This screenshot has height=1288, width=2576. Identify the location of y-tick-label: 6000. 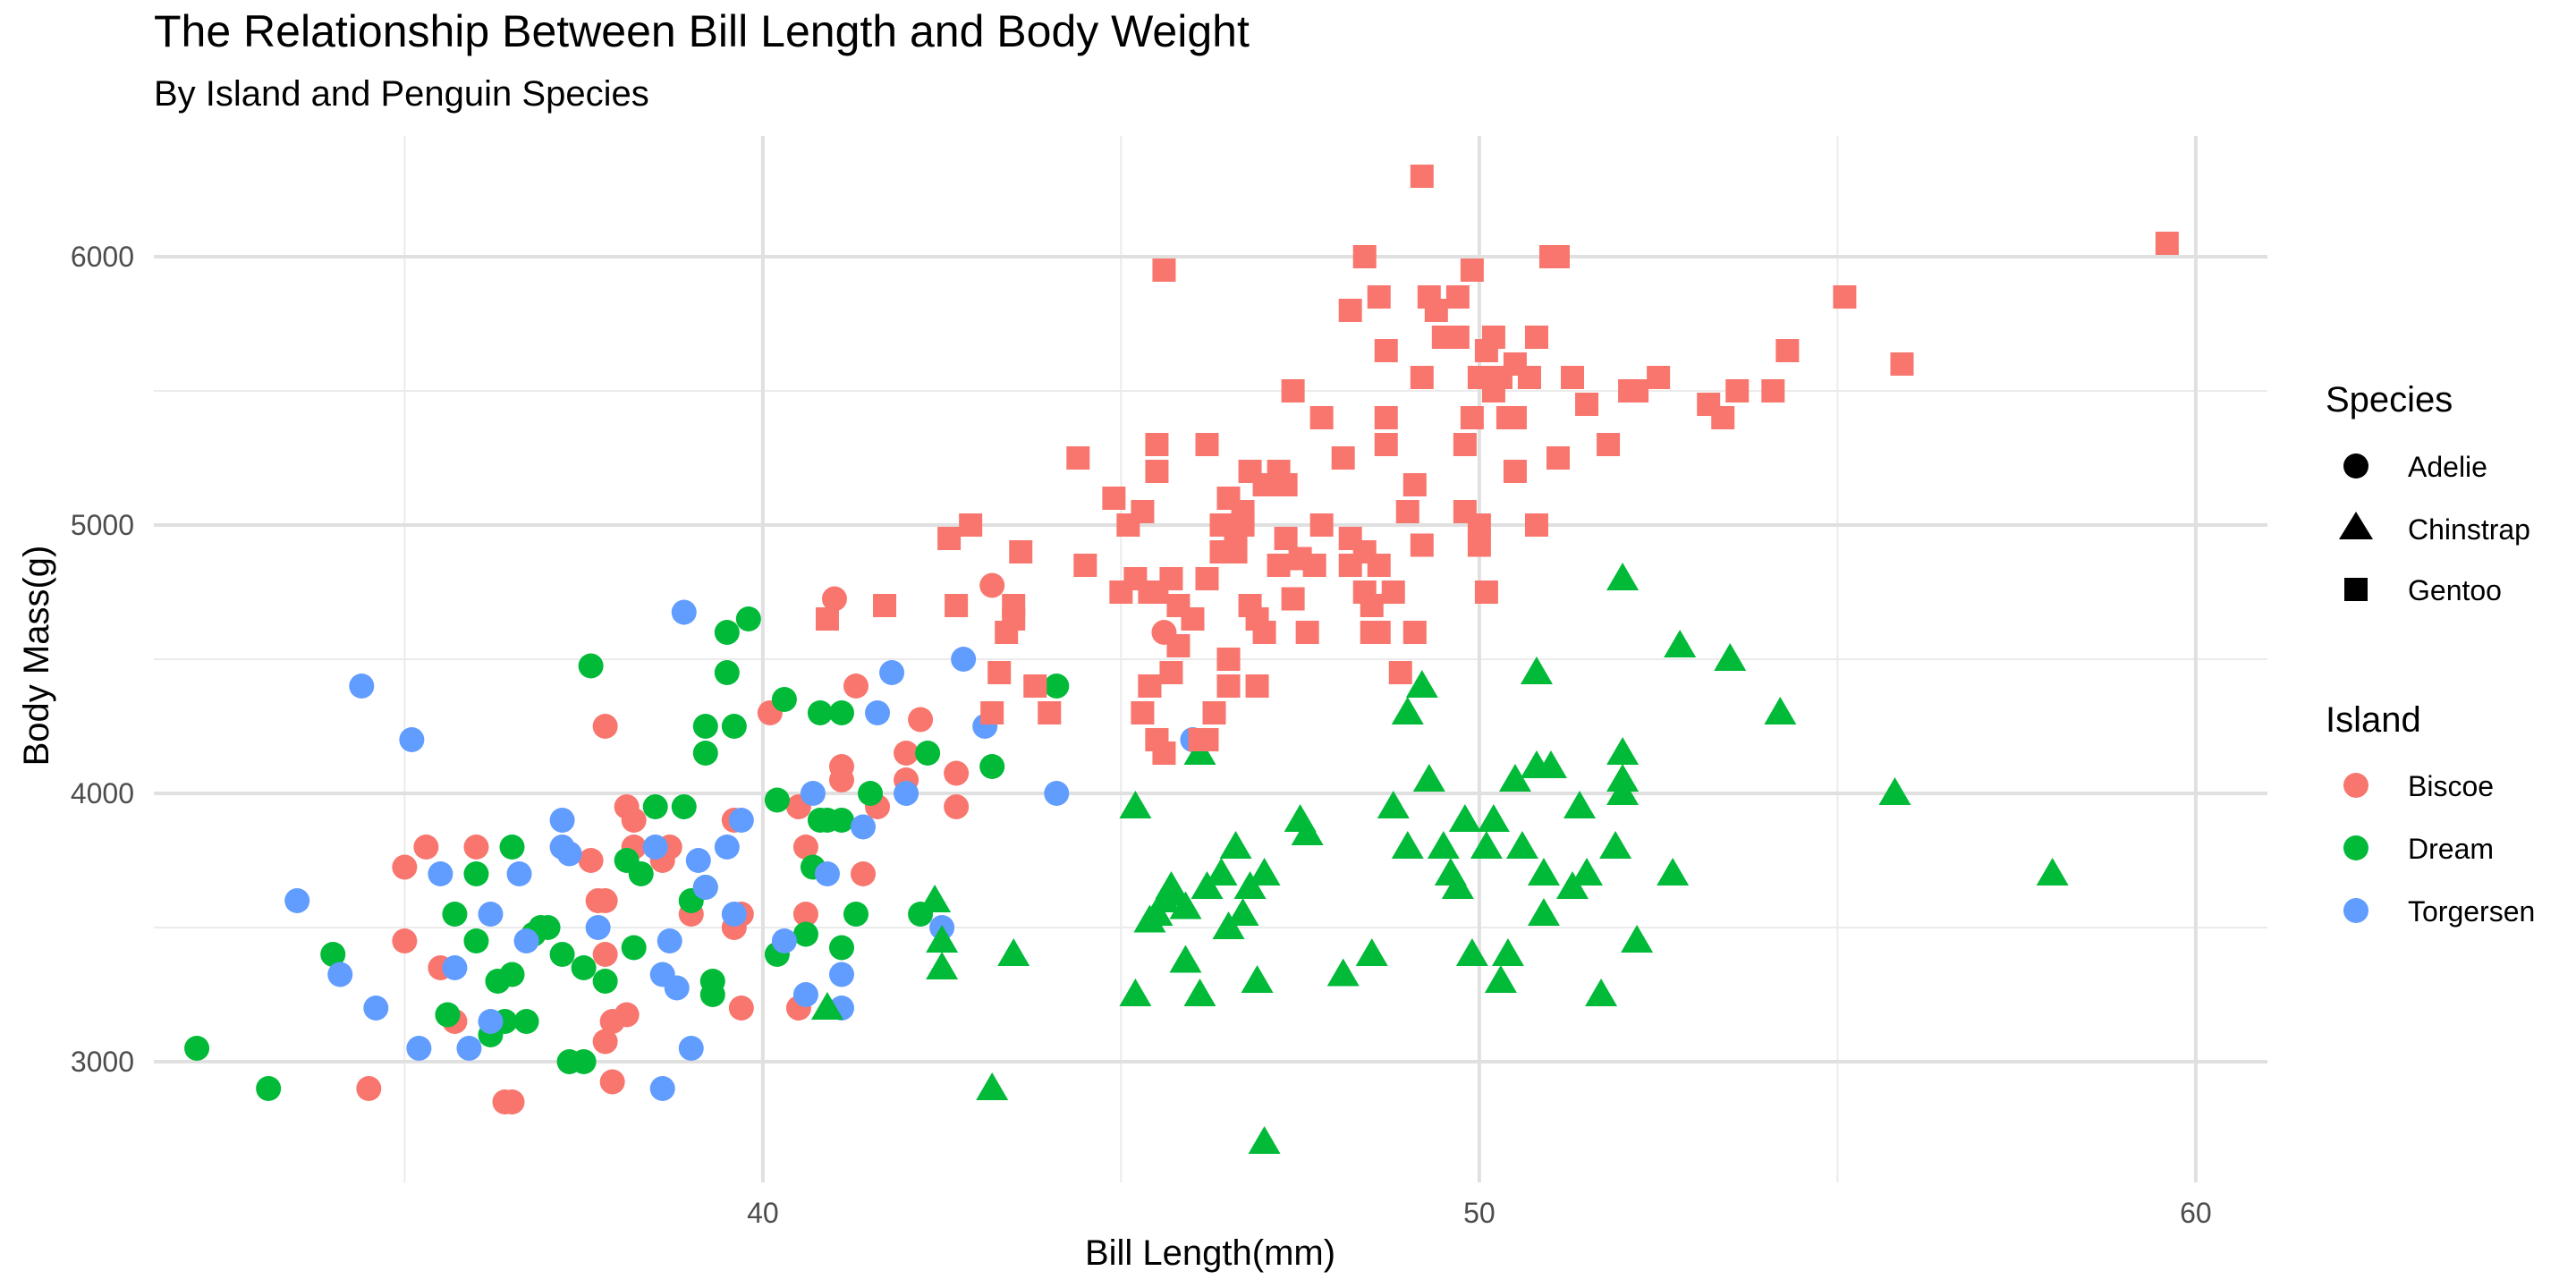
(102, 257).